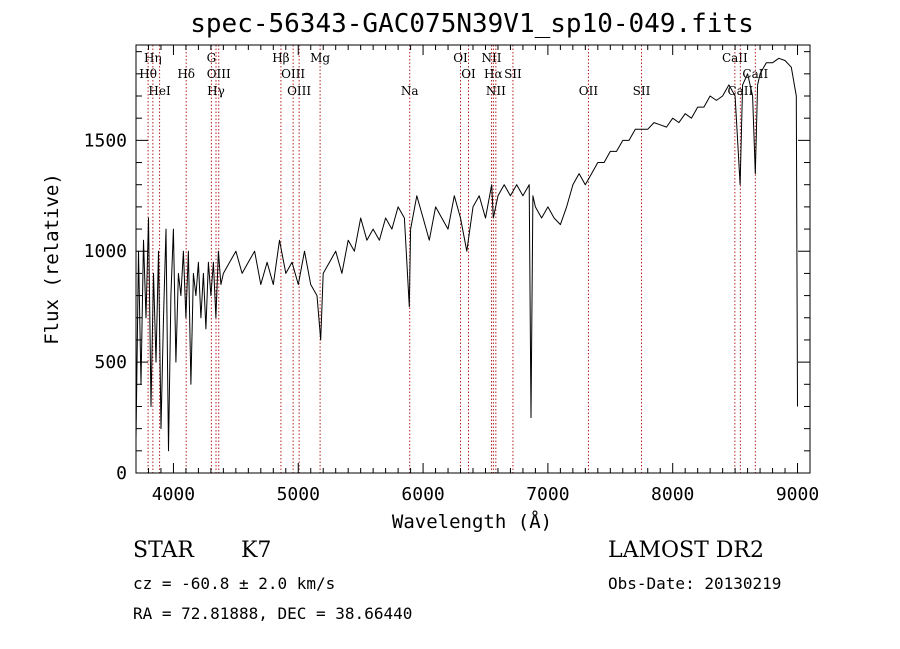  I want to click on y-axis-label: Flux (relative), so click(52, 259).